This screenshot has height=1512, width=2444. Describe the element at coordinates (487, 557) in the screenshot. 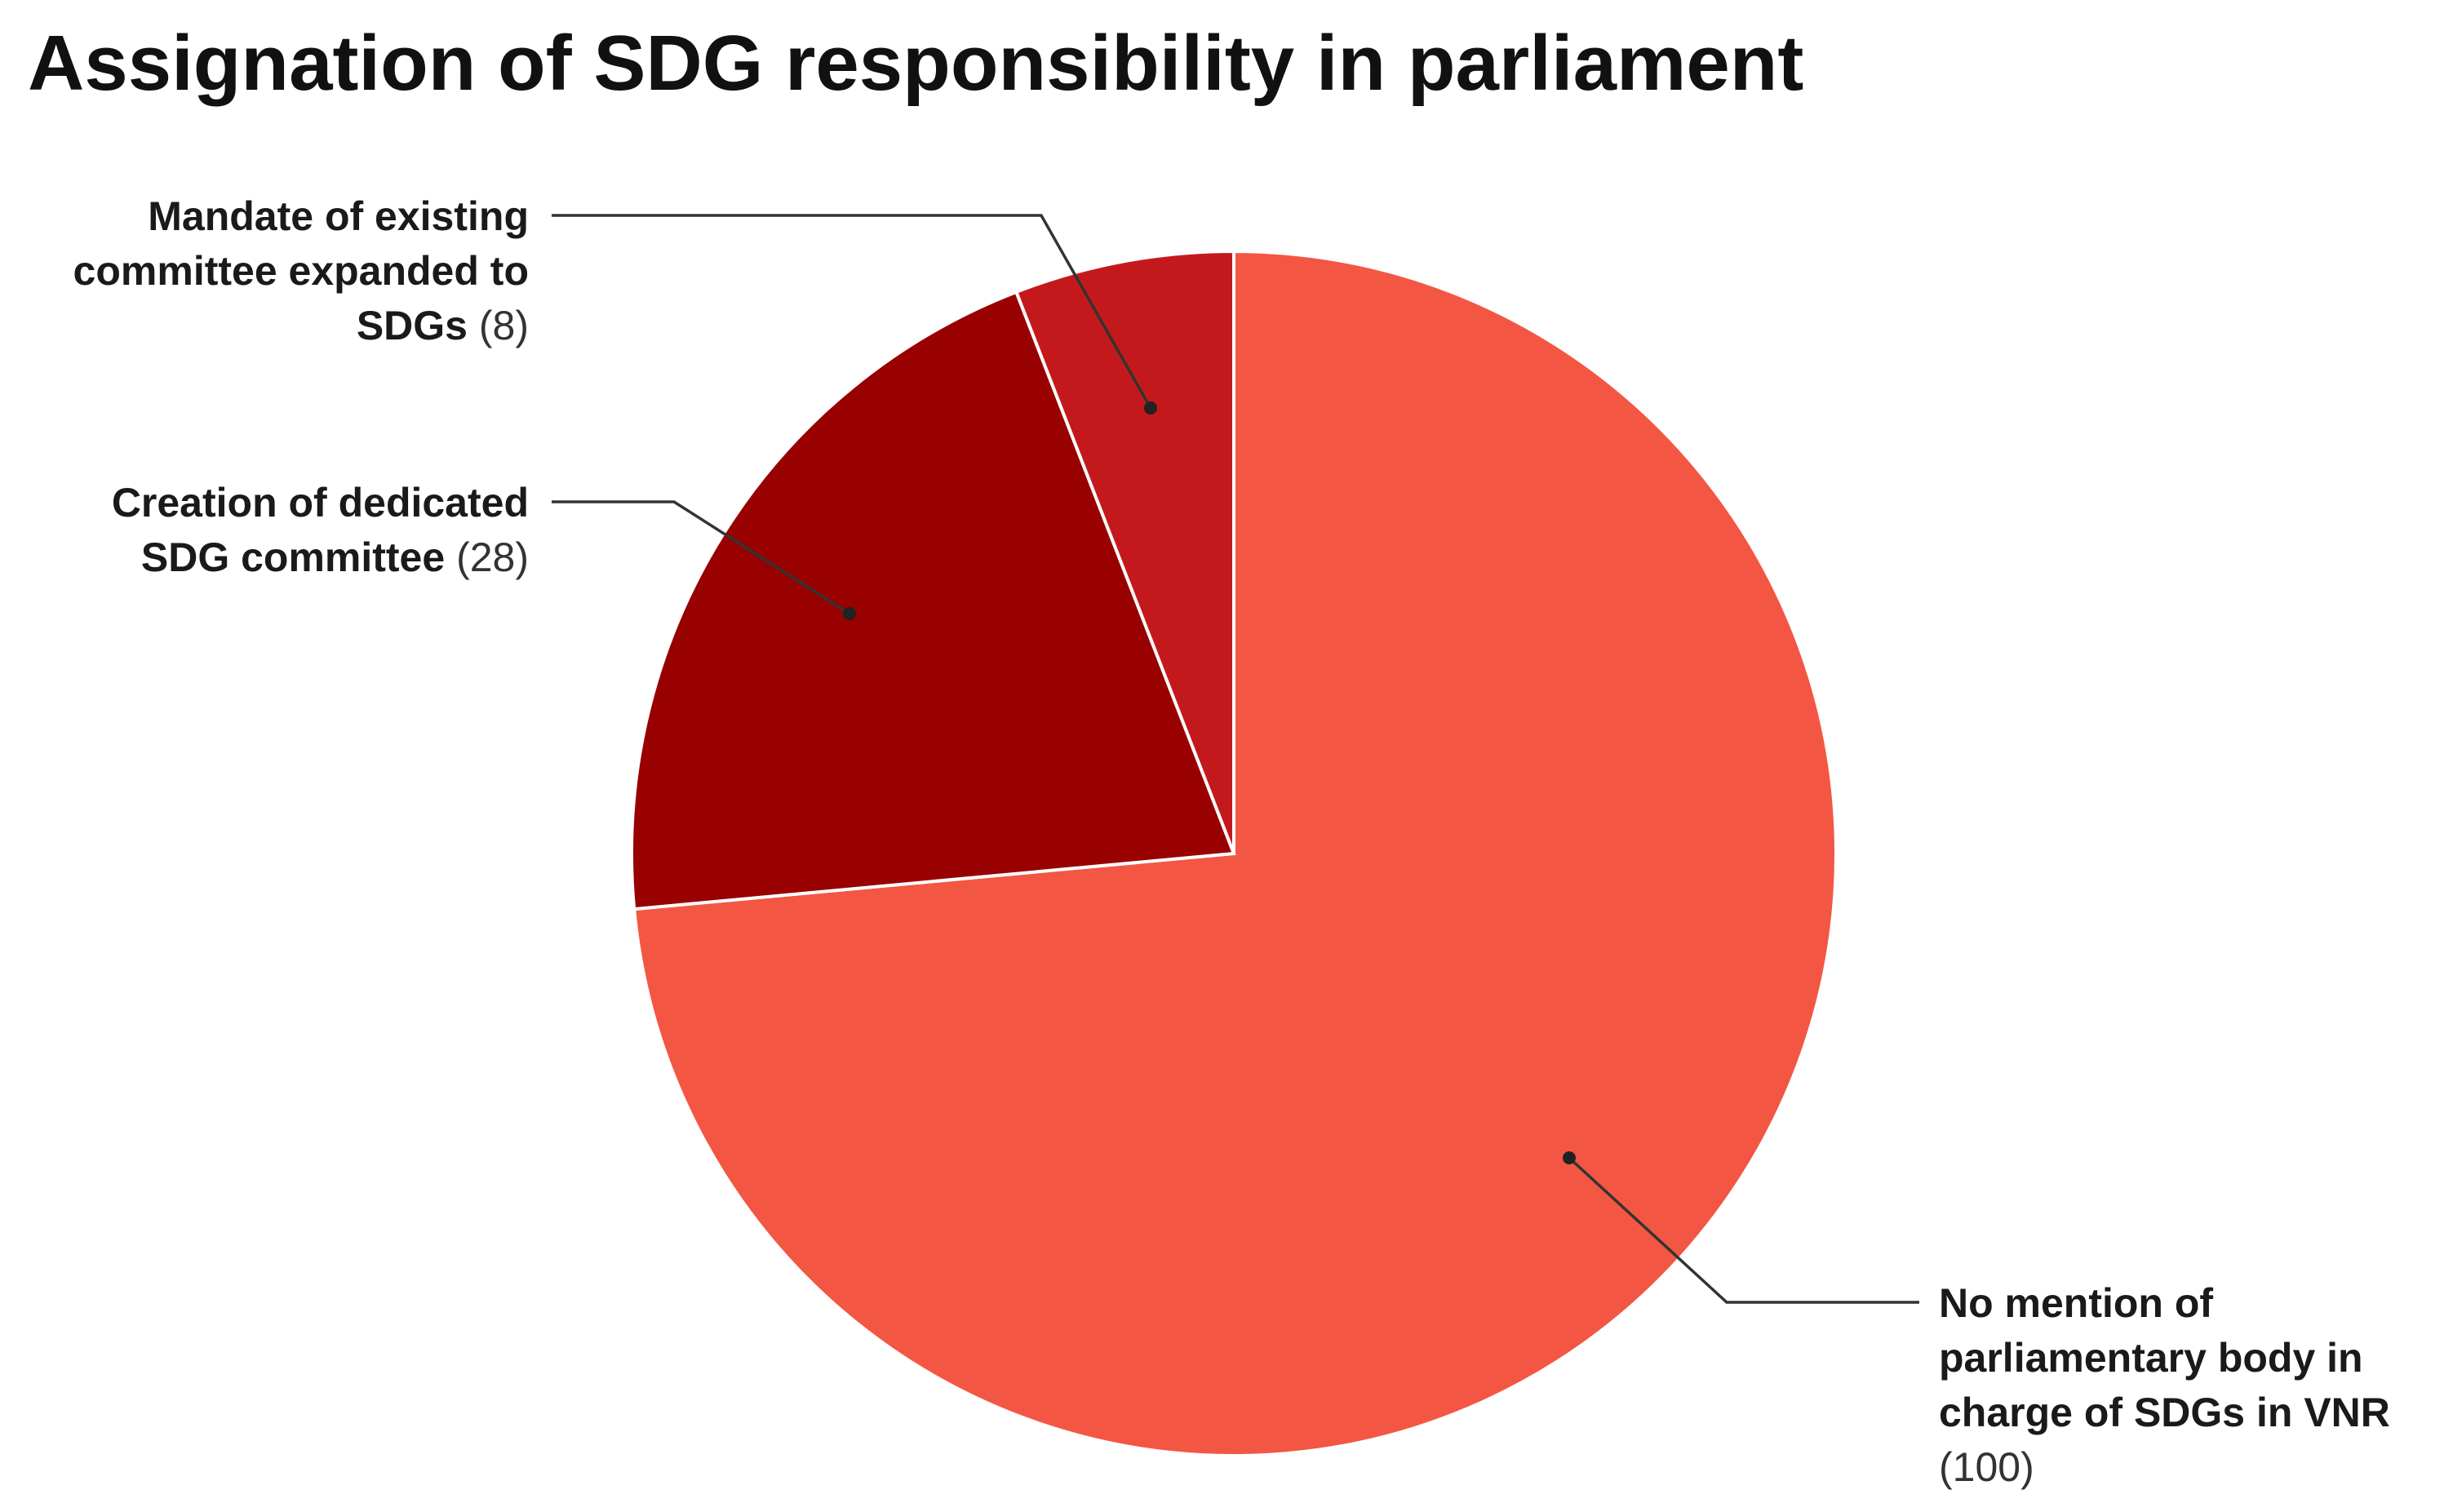

I see `slice-value: (28)` at that location.